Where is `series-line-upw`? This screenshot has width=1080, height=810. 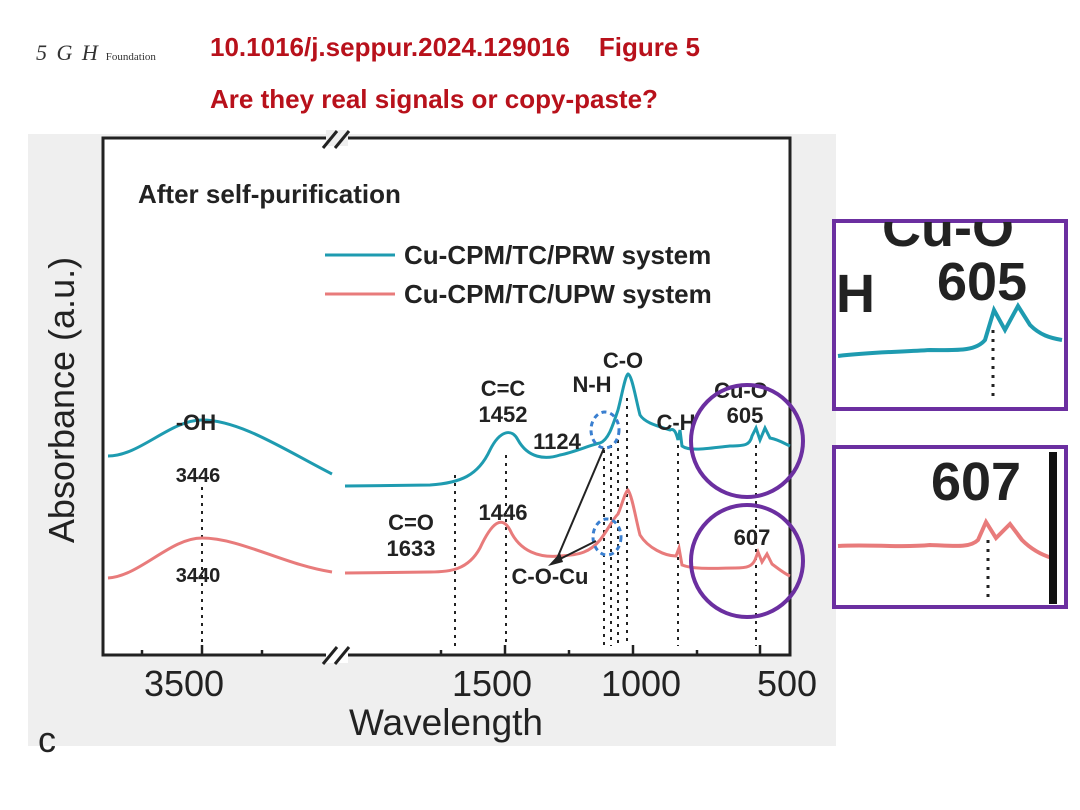 series-line-upw is located at coordinates (449, 533).